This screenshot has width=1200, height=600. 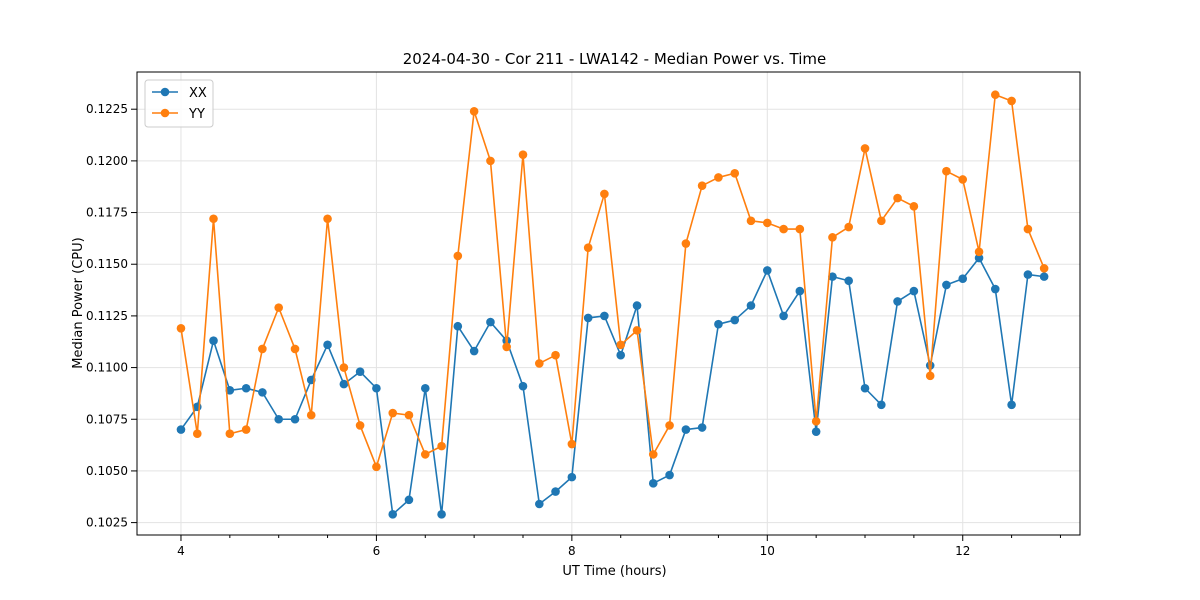 I want to click on y-tick-label: 0.1200, so click(x=107, y=161).